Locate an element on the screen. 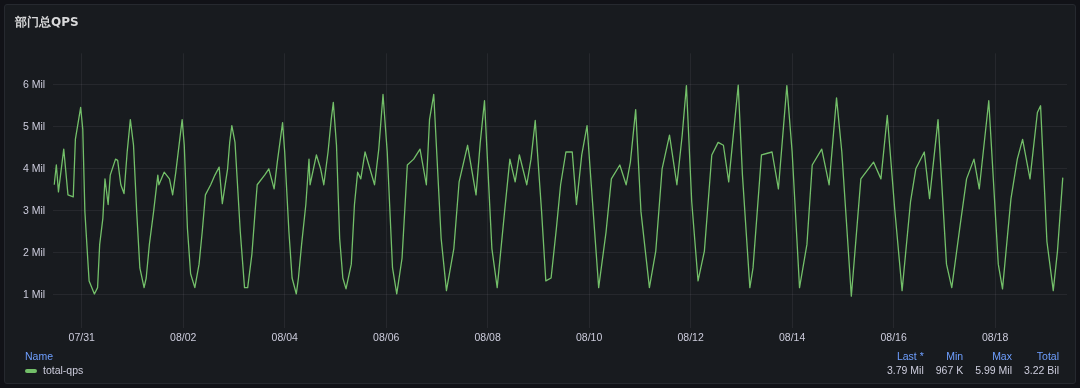  text: Name is located at coordinates (39, 356).